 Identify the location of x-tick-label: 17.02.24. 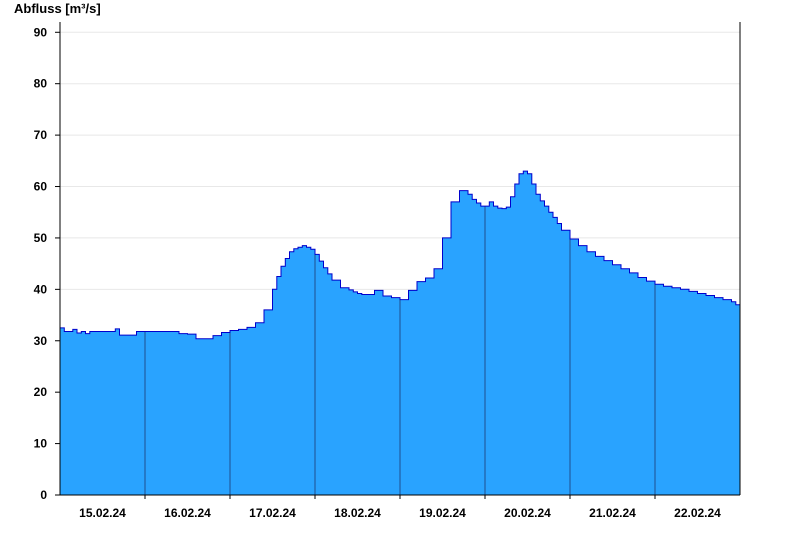
(272, 513).